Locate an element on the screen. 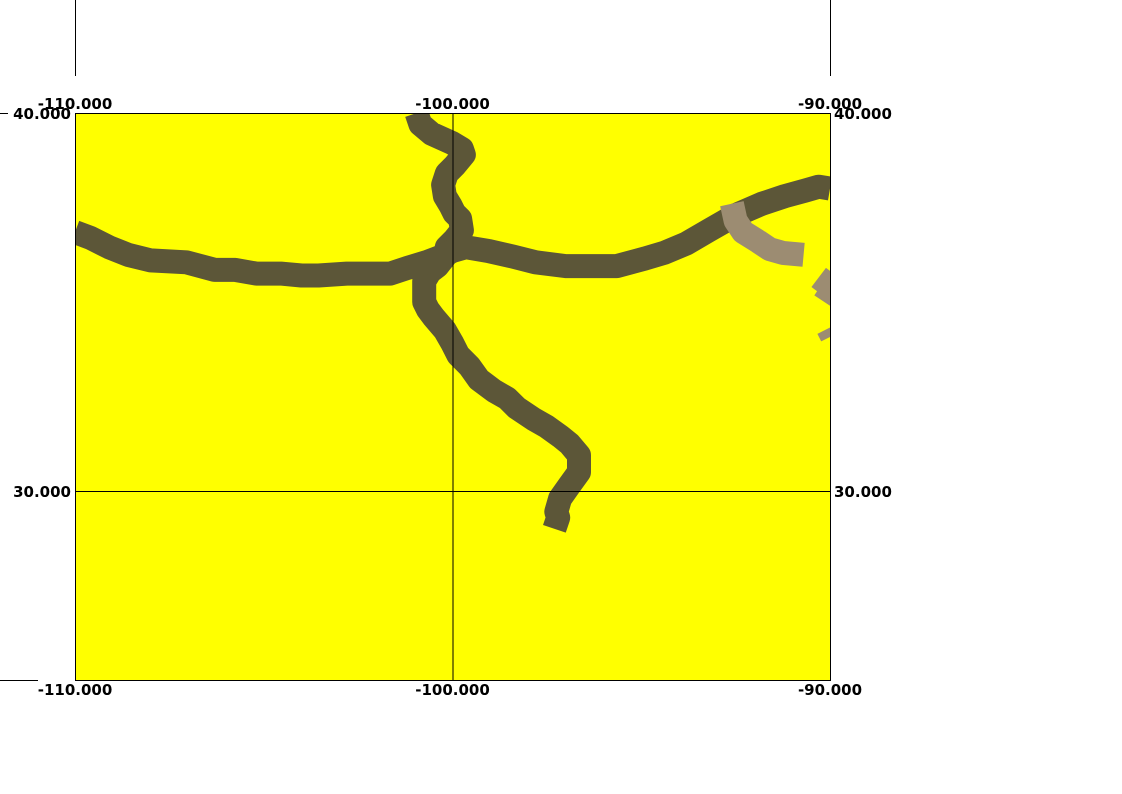 The image size is (1122, 794). longitude-label-bottom: -100.000 is located at coordinates (452, 690).